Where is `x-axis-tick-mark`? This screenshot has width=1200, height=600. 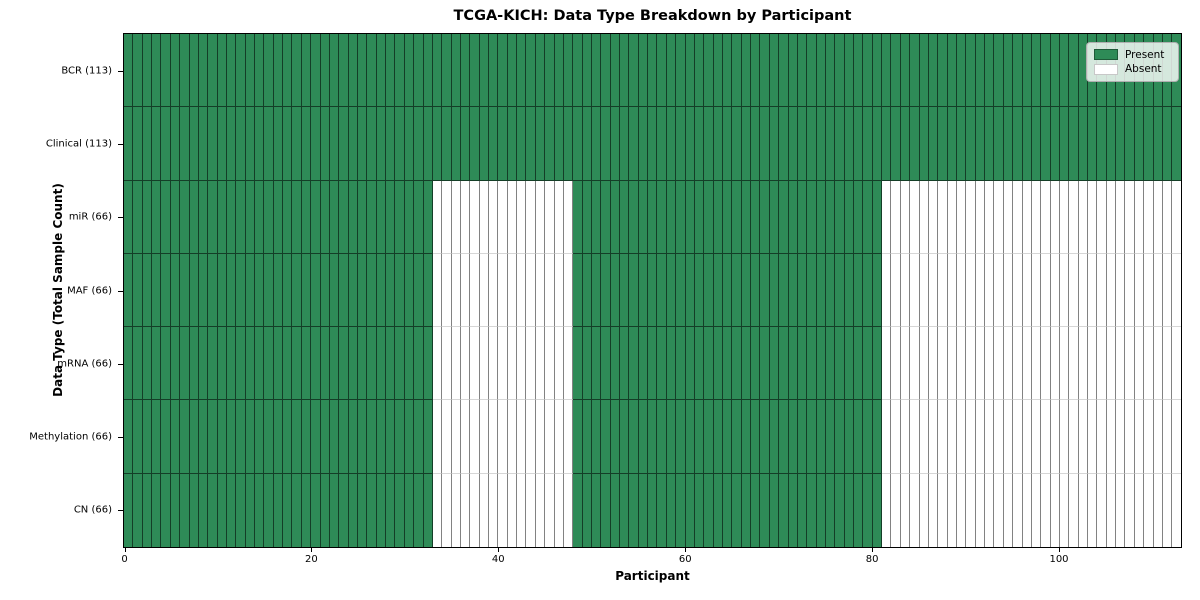 x-axis-tick-mark is located at coordinates (499, 550).